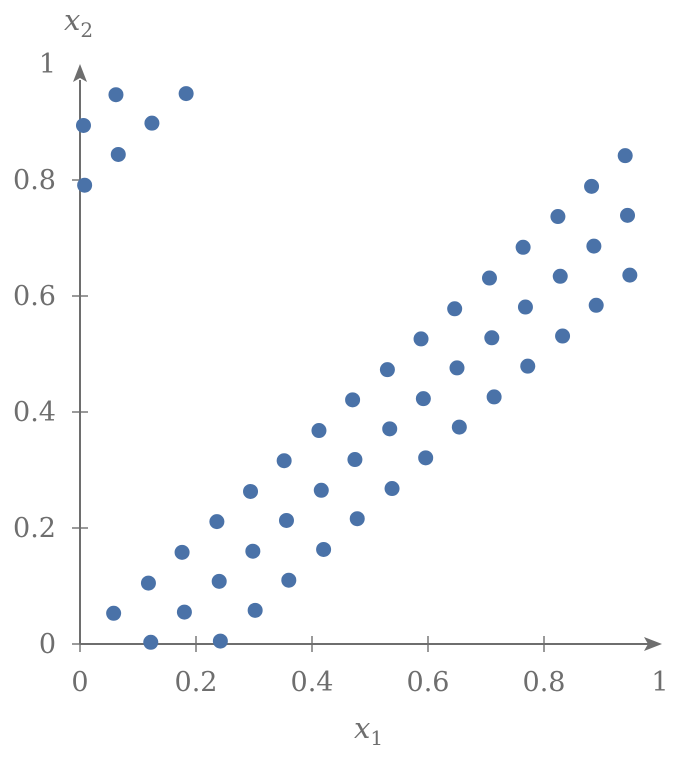  I want to click on y-axis-arrow, so click(80, 73).